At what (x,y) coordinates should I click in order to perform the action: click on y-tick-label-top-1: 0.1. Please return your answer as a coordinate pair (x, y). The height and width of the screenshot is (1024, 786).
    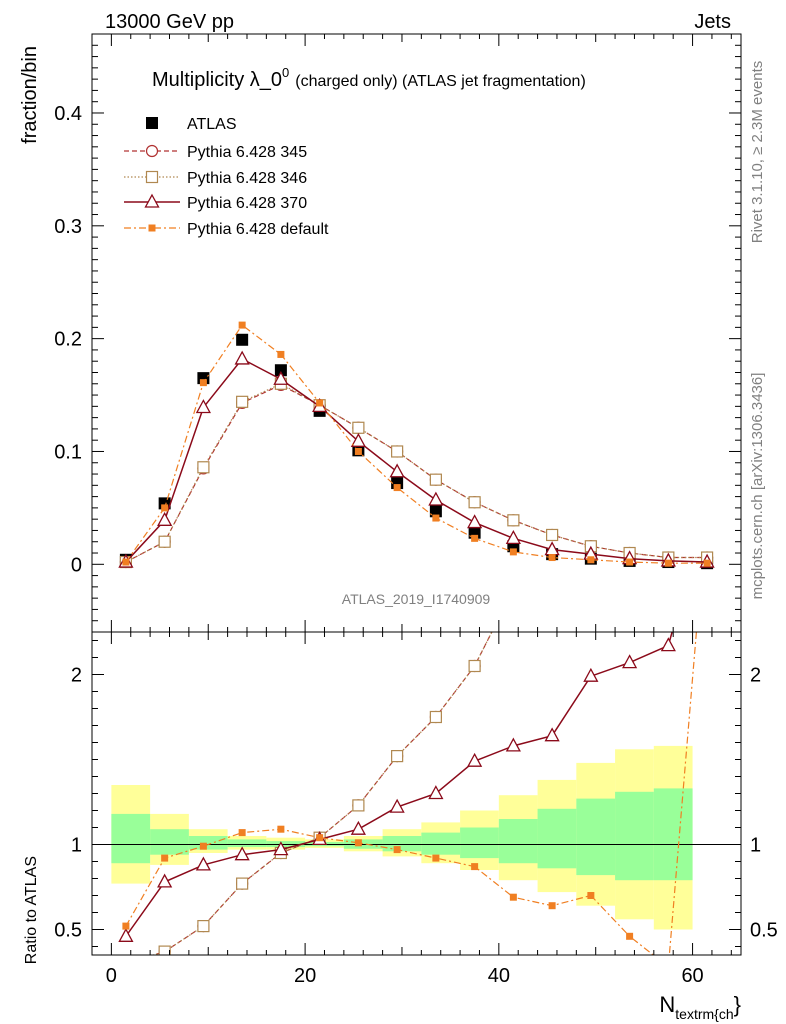
    Looking at the image, I should click on (68, 452).